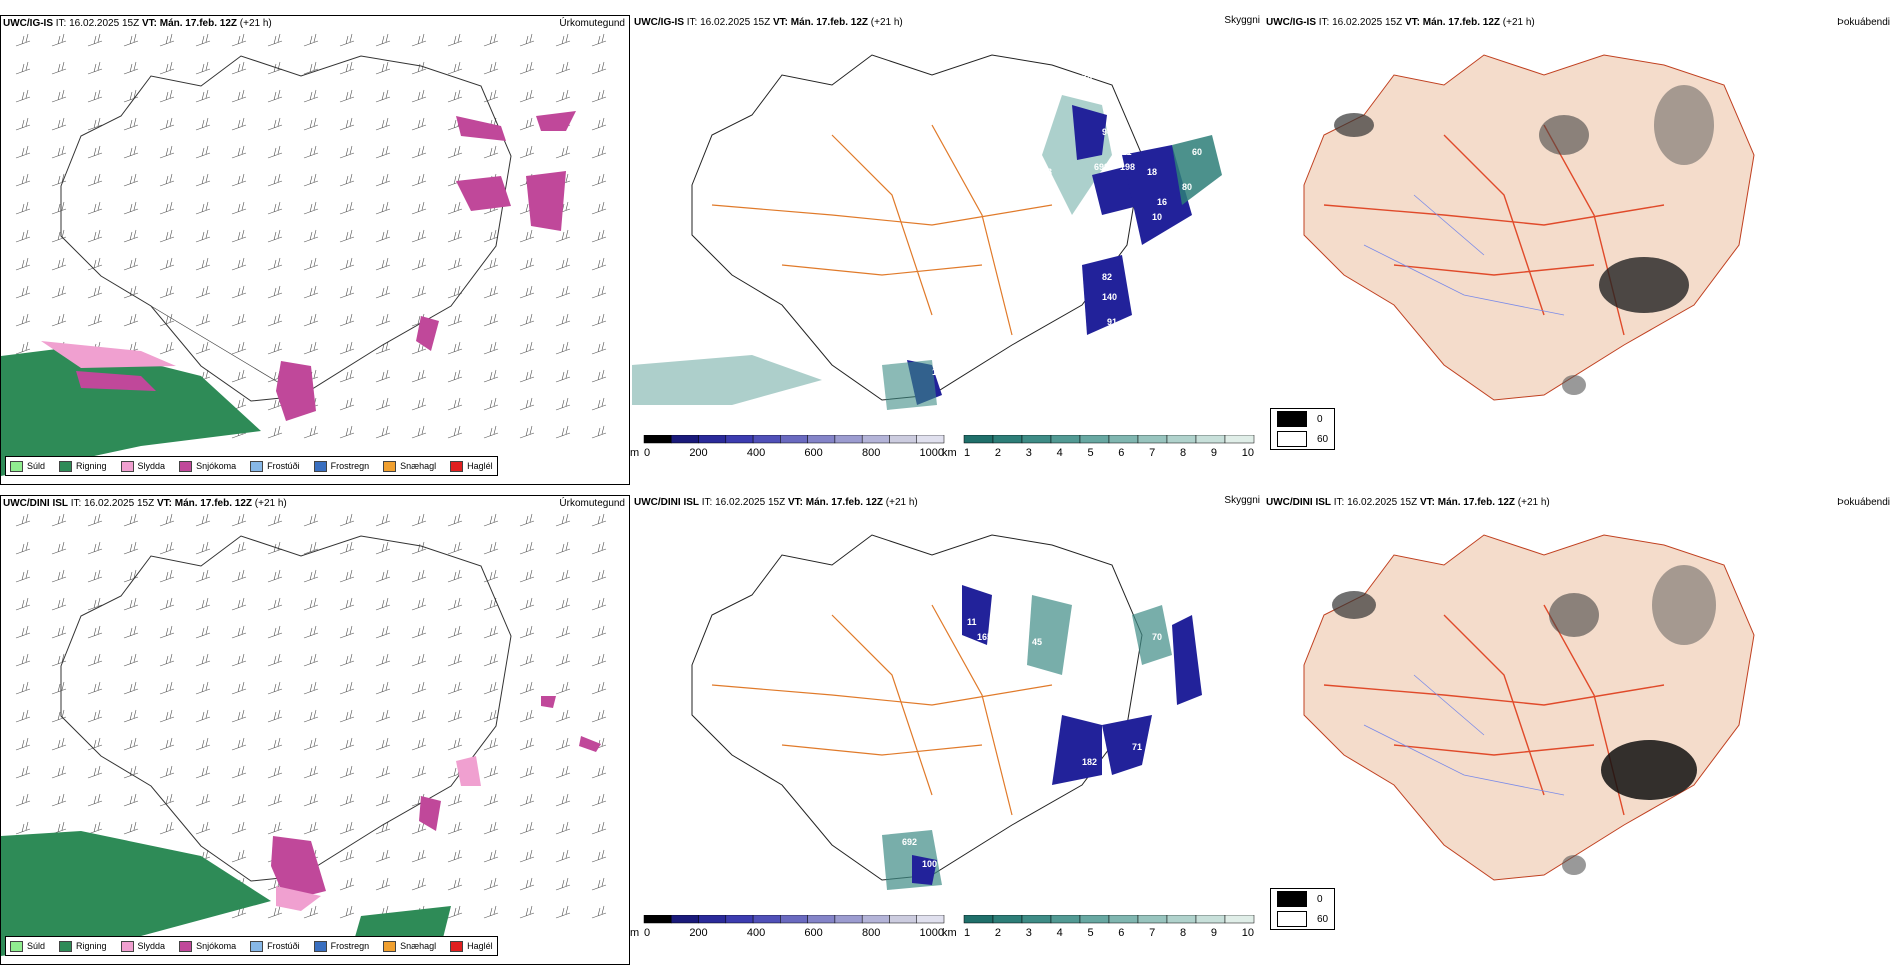  I want to click on ceiling-unit: m, so click(635, 453).